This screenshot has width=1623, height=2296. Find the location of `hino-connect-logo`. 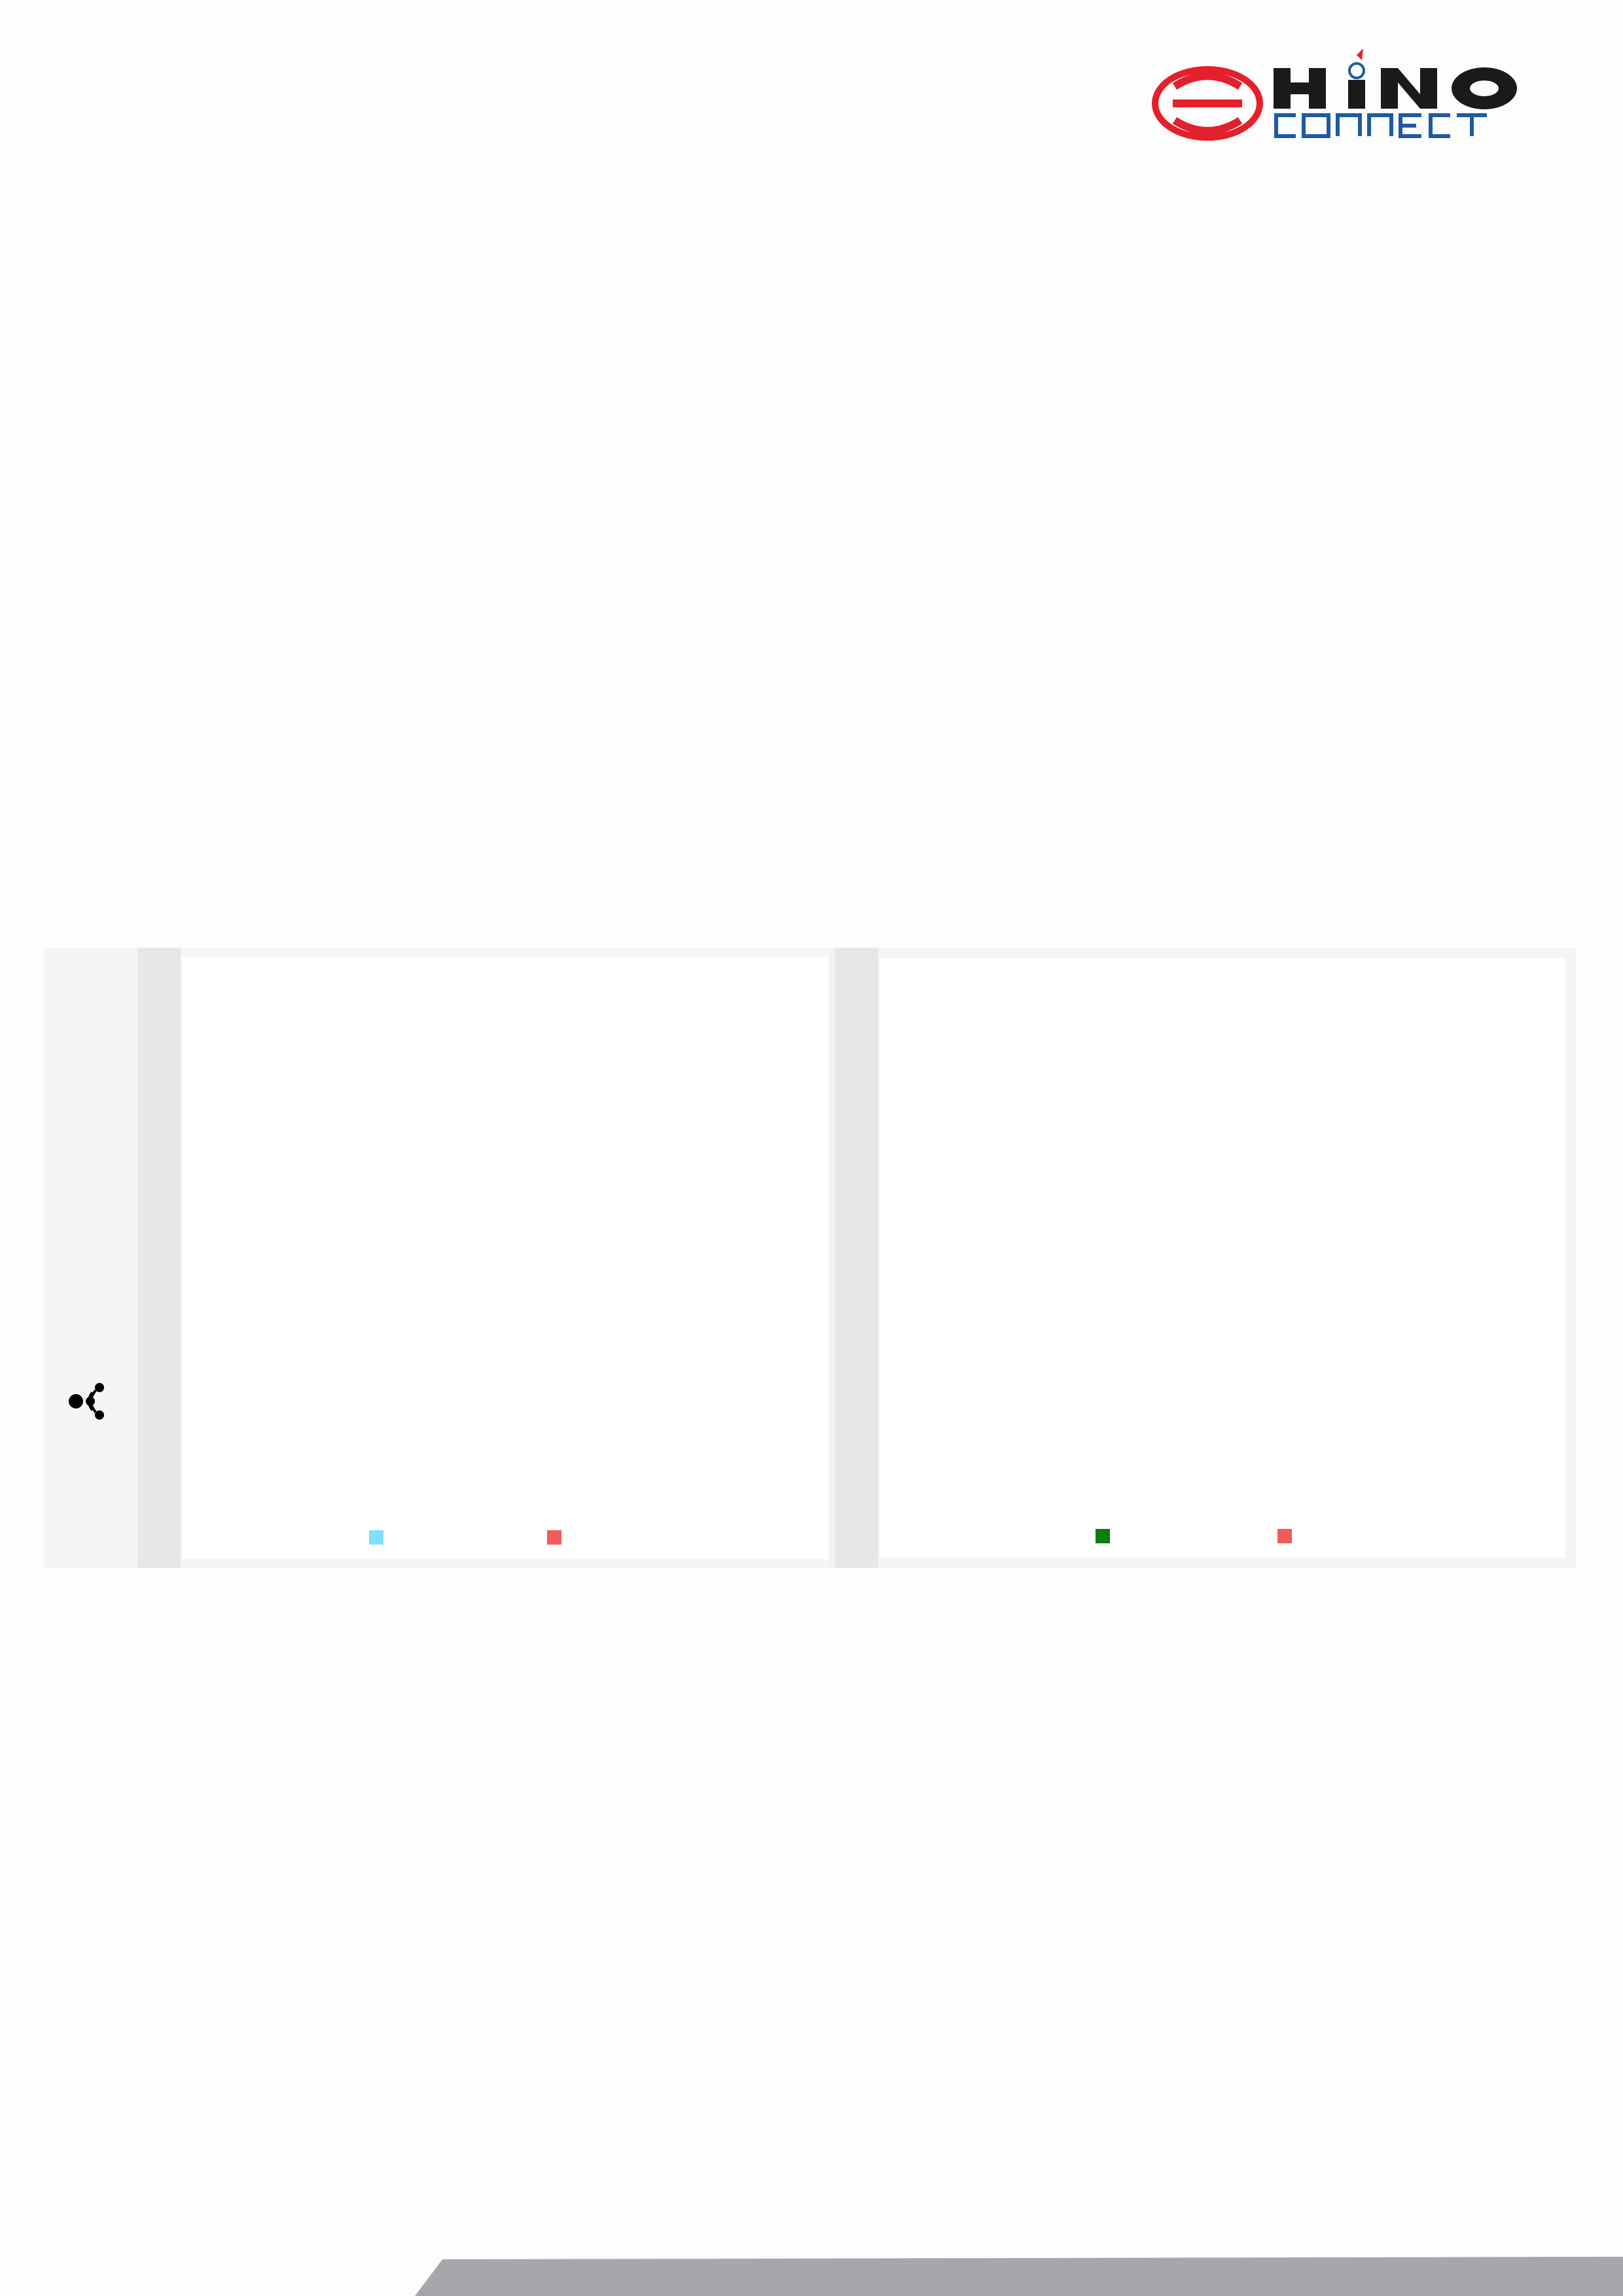

hino-connect-logo is located at coordinates (1348, 95).